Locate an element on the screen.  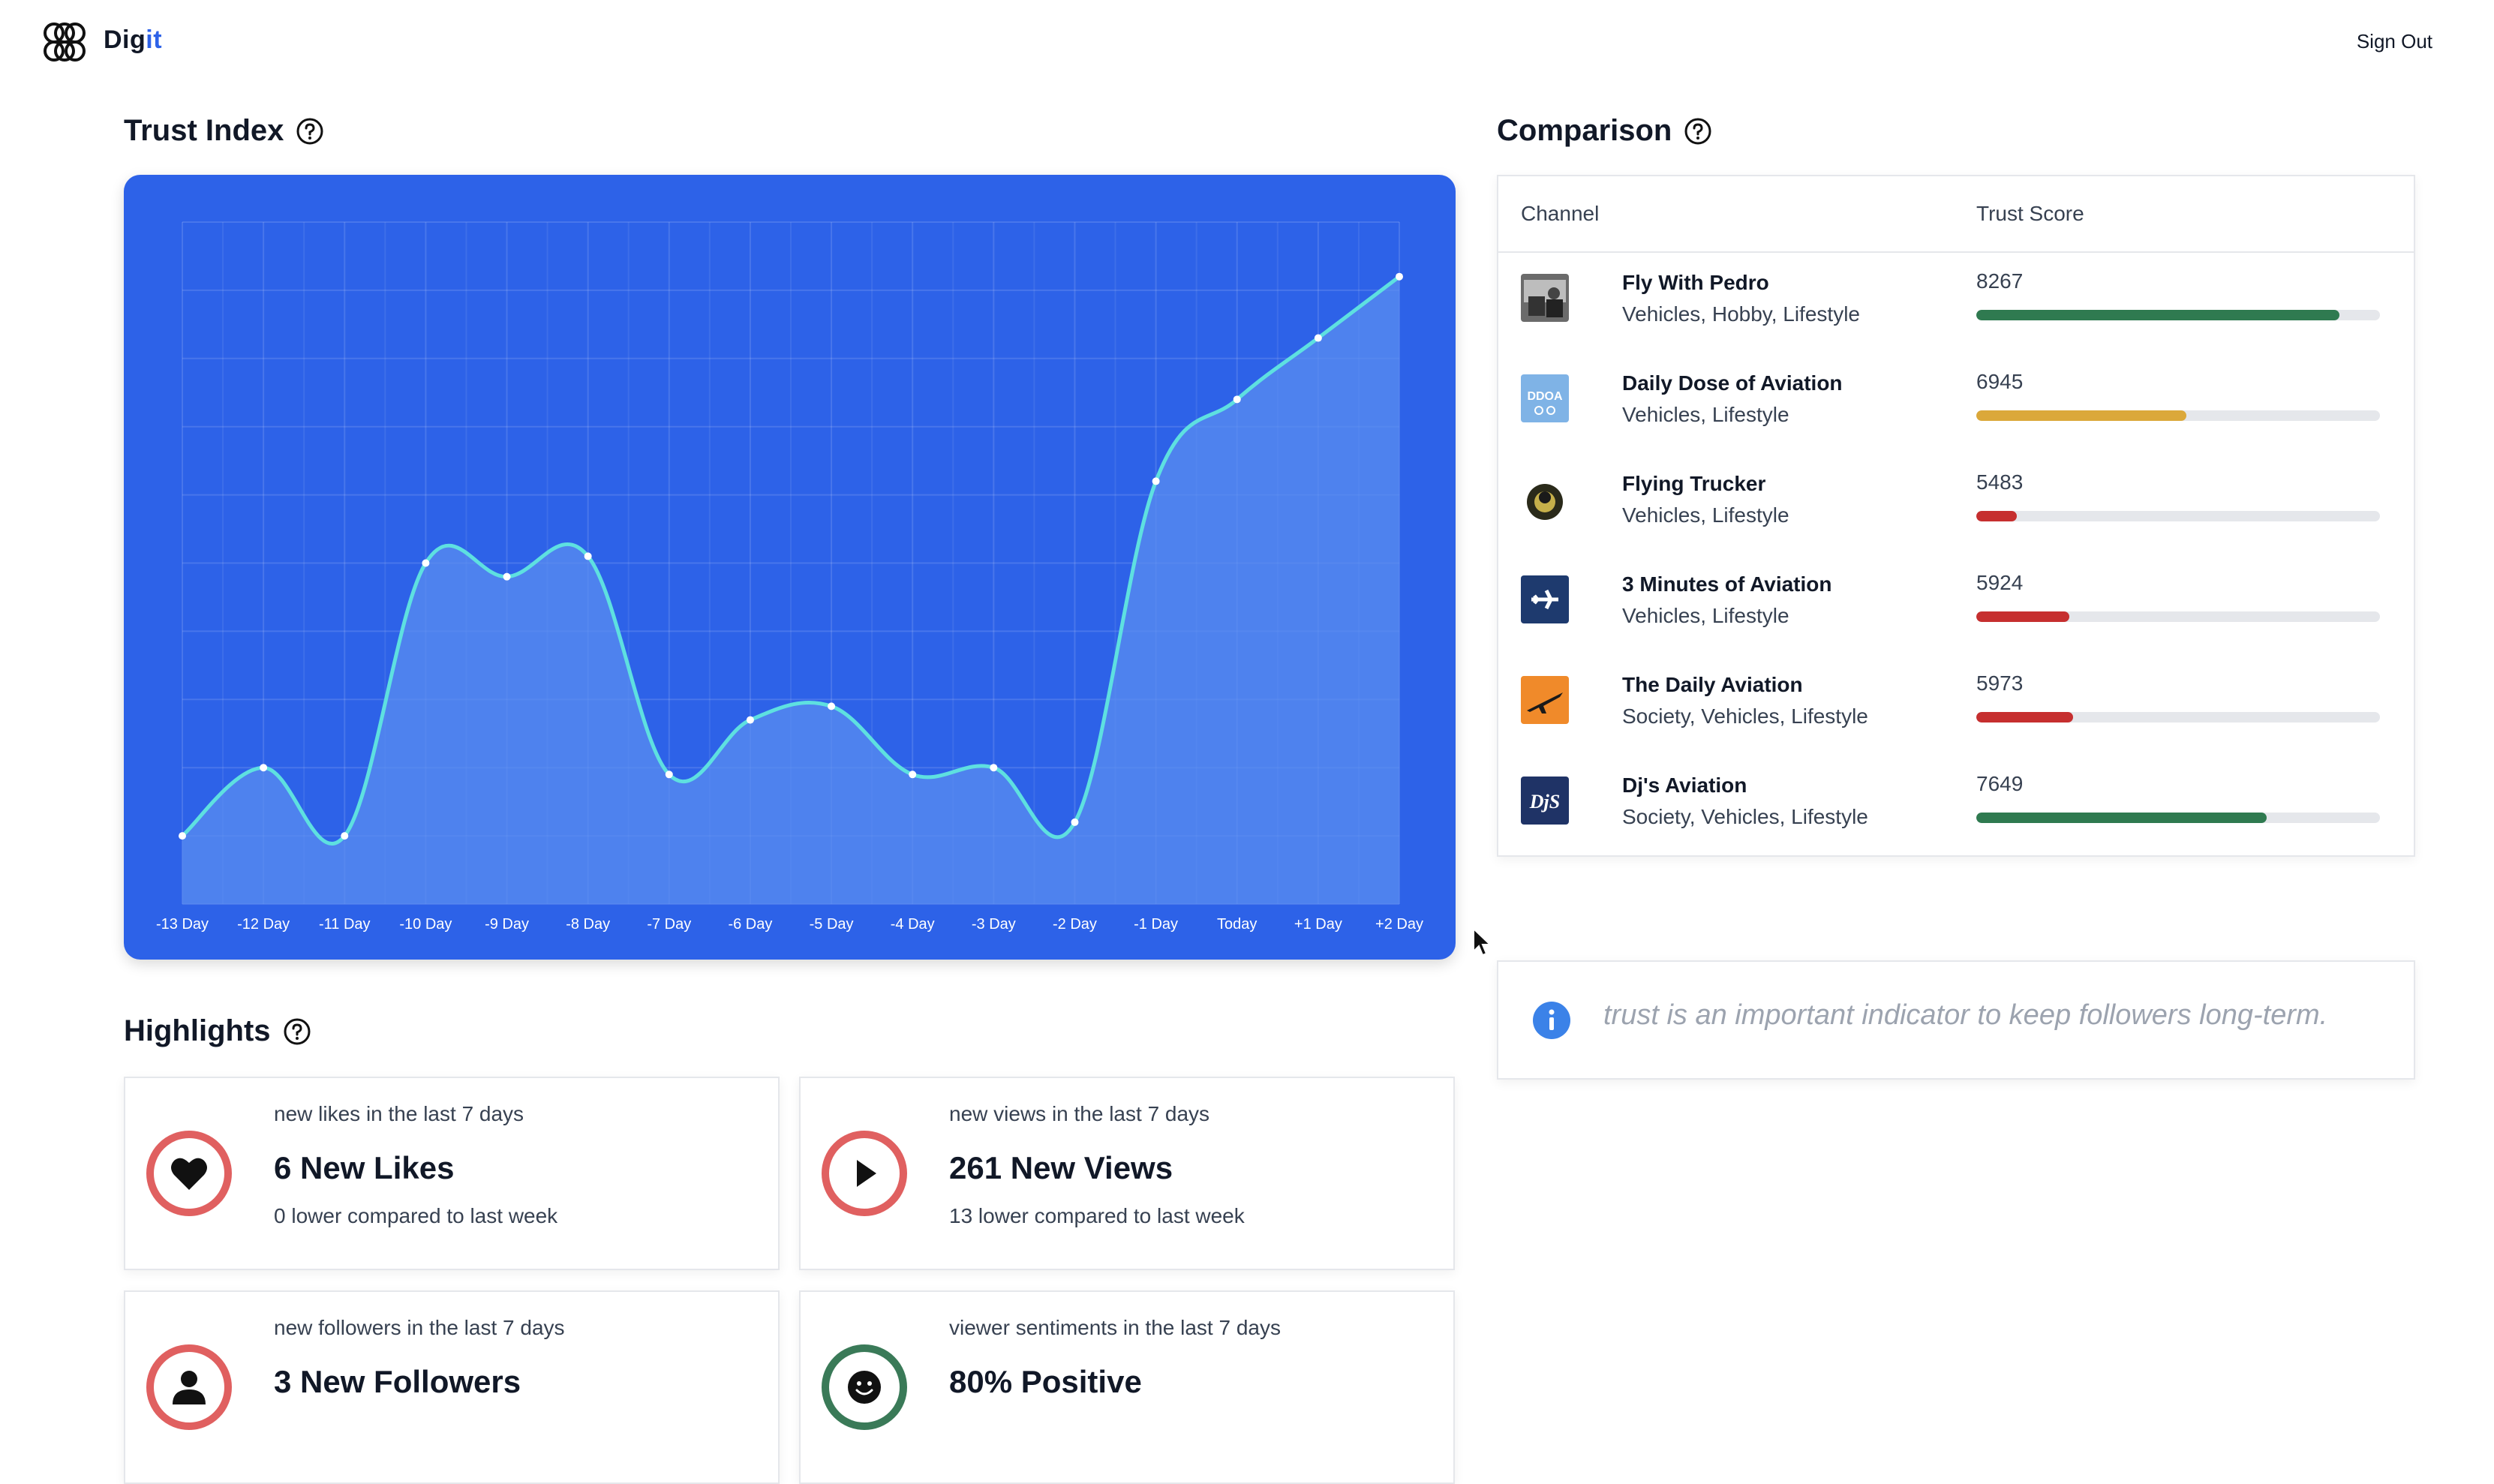
channel-thumbnail: DDOA is located at coordinates (1545, 398).